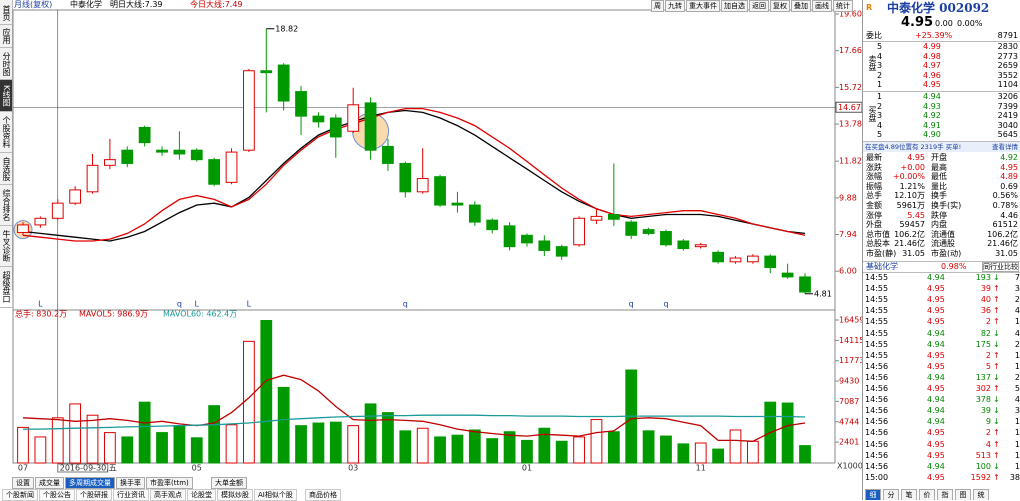 The image size is (1020, 501). Describe the element at coordinates (57, 495) in the screenshot. I see `link-tab: 个股公告` at that location.